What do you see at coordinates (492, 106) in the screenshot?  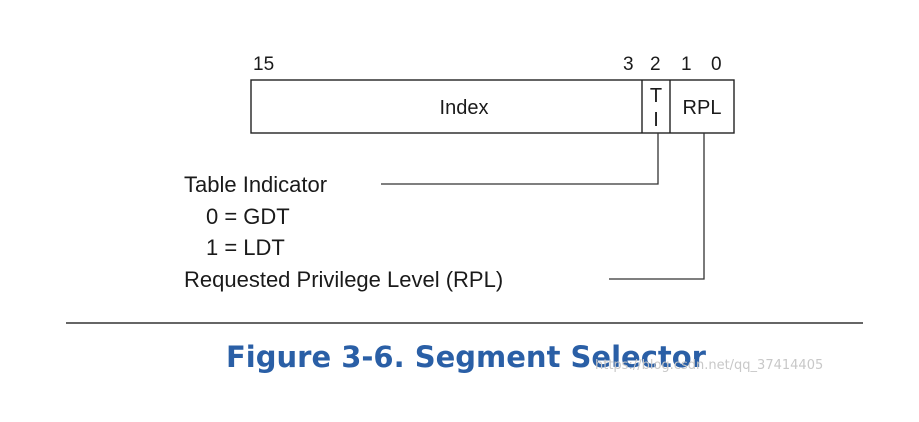 I see `selector-register-box` at bounding box center [492, 106].